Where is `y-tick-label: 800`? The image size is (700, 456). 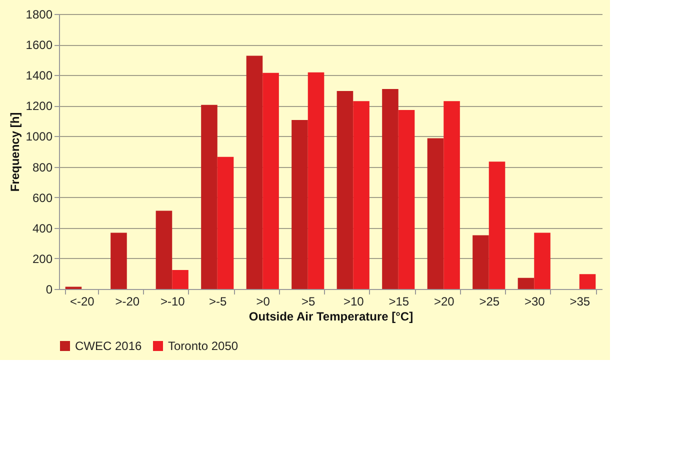
y-tick-label: 800 is located at coordinates (42, 167).